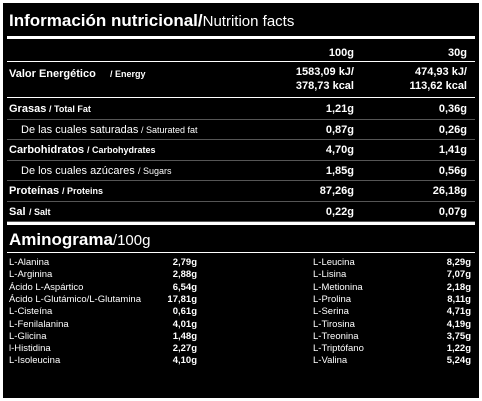  What do you see at coordinates (330, 275) in the screenshot?
I see `amino-name: L-Lisina` at bounding box center [330, 275].